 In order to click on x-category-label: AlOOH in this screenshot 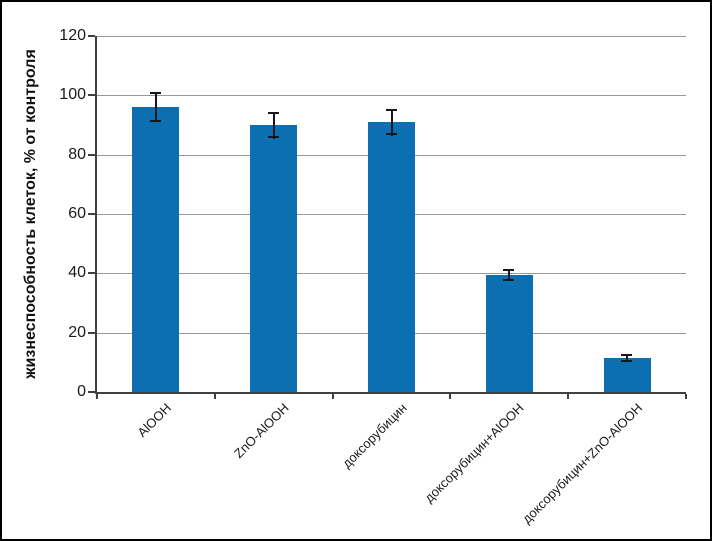, I will do `click(154, 420)`.